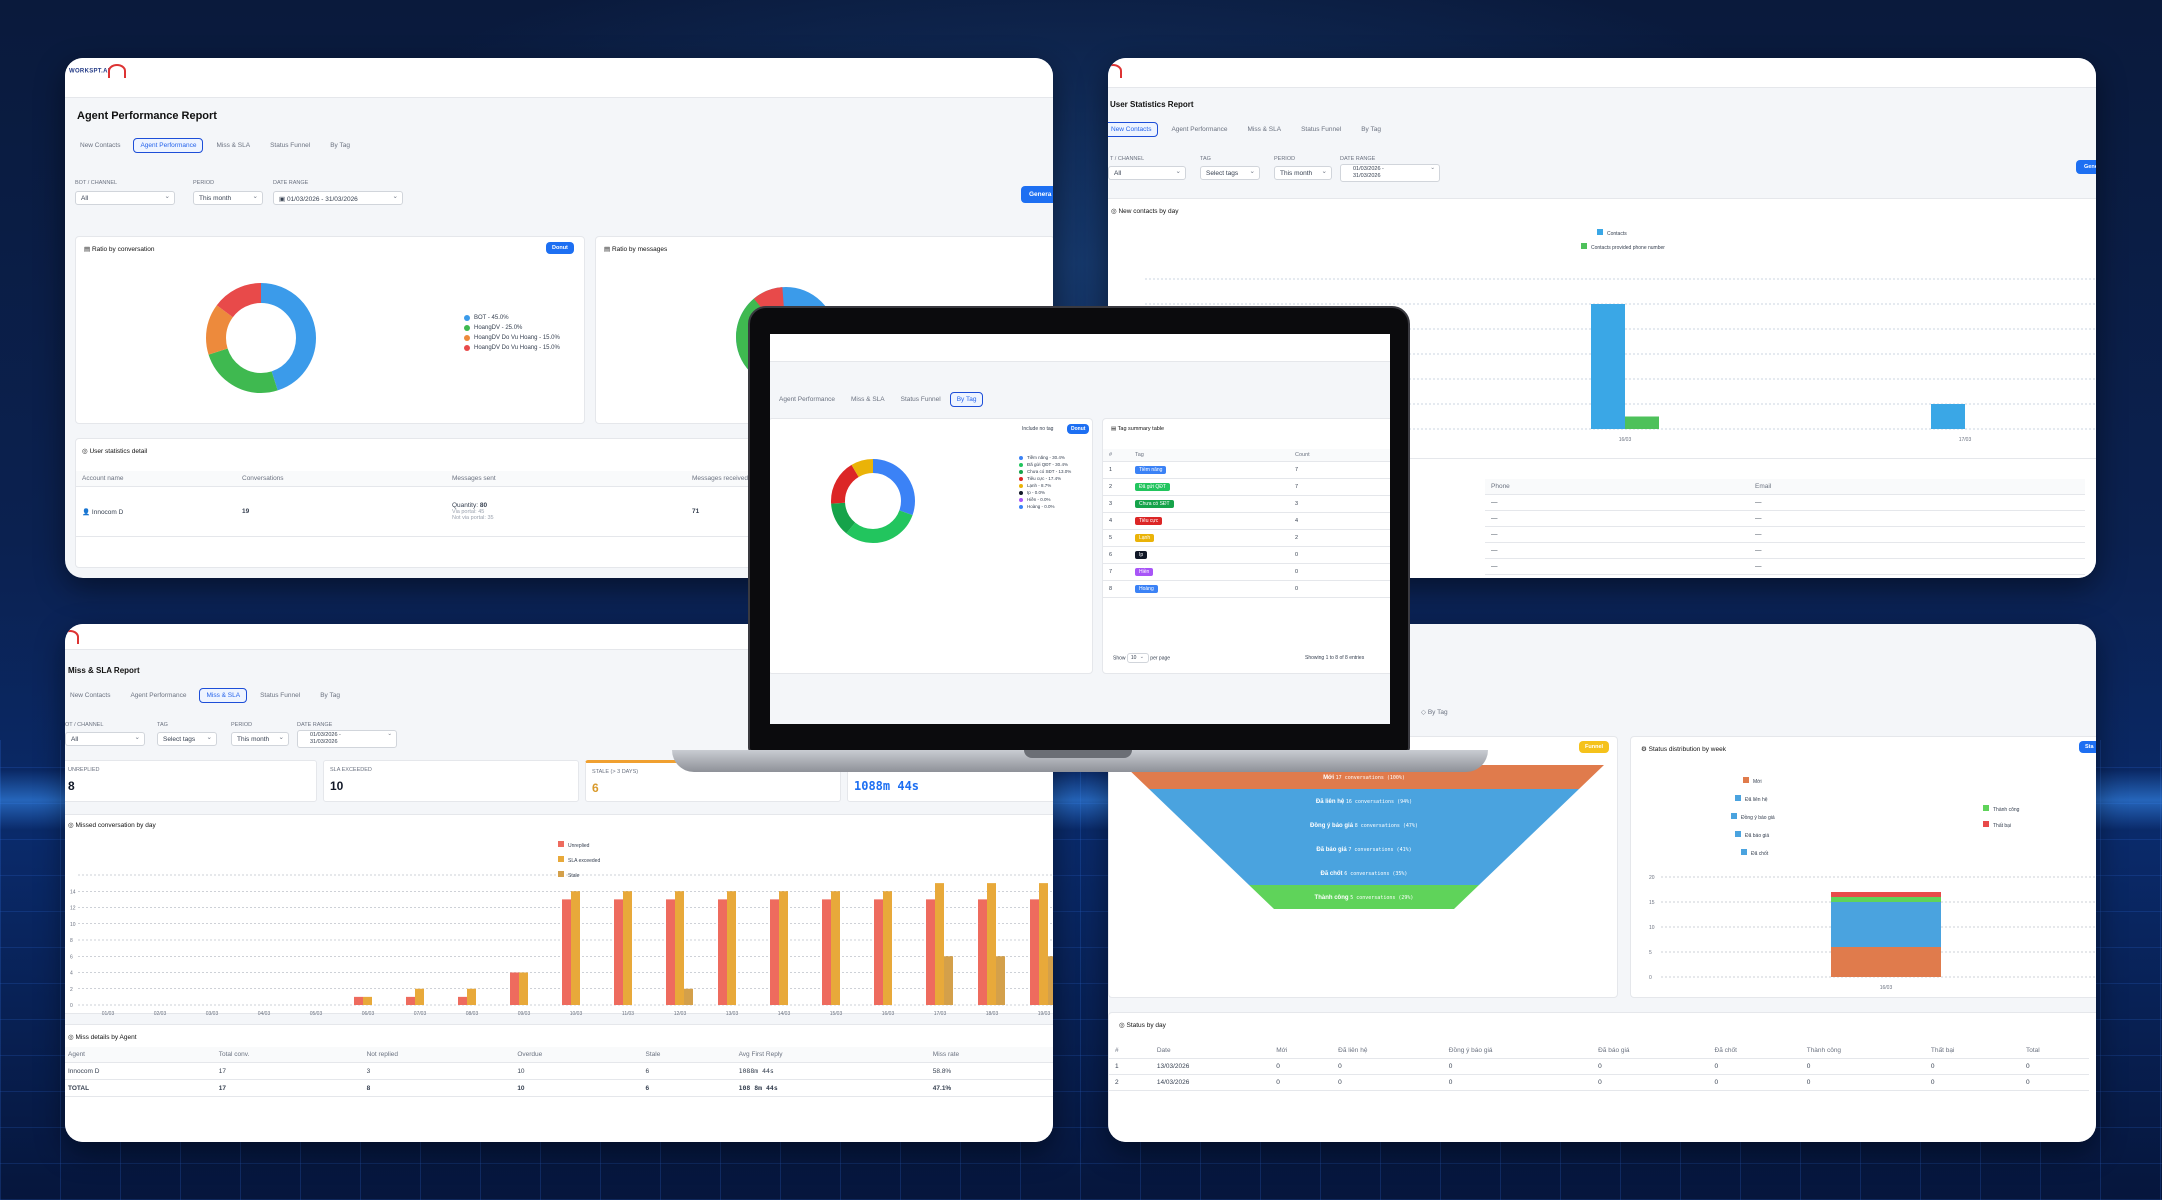 The height and width of the screenshot is (1200, 2162). What do you see at coordinates (1209, 455) in the screenshot?
I see `col-tag: Tag` at bounding box center [1209, 455].